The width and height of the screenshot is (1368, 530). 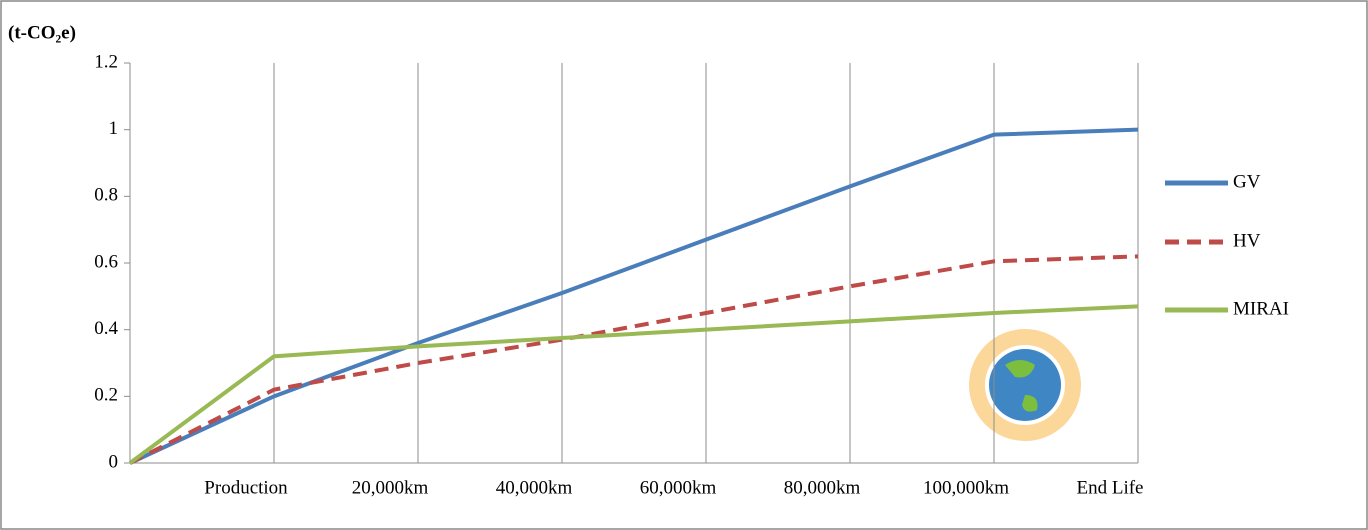 What do you see at coordinates (106, 395) in the screenshot?
I see `y-tick-label: 0.2` at bounding box center [106, 395].